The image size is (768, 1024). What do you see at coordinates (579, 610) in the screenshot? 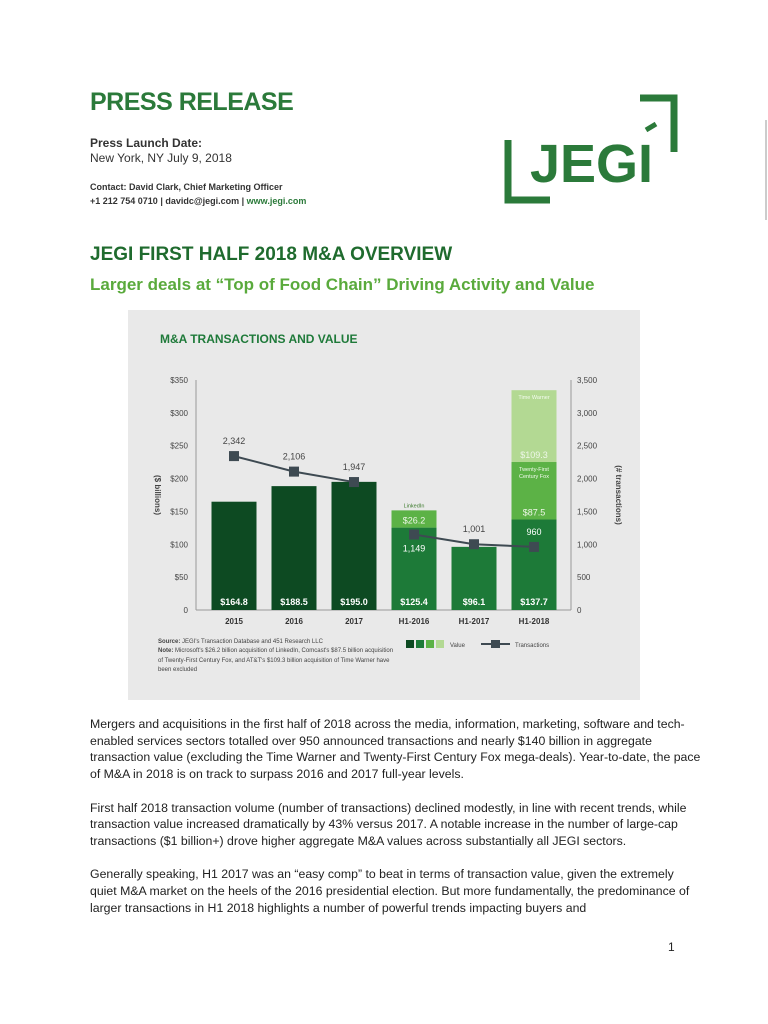
I see `y2-tick-label: 0` at bounding box center [579, 610].